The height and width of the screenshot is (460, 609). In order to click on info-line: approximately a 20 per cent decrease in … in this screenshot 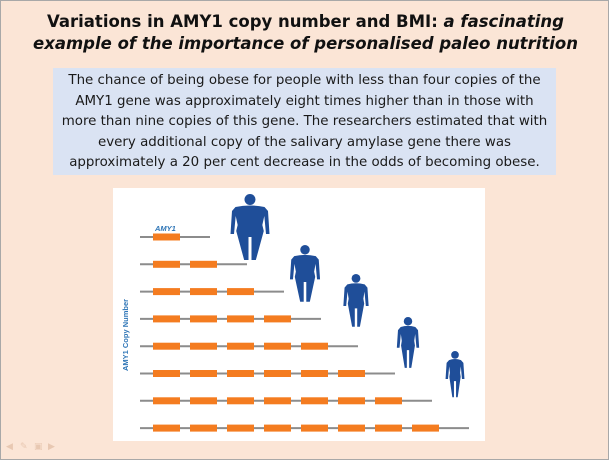, I will do `click(304, 163)`.